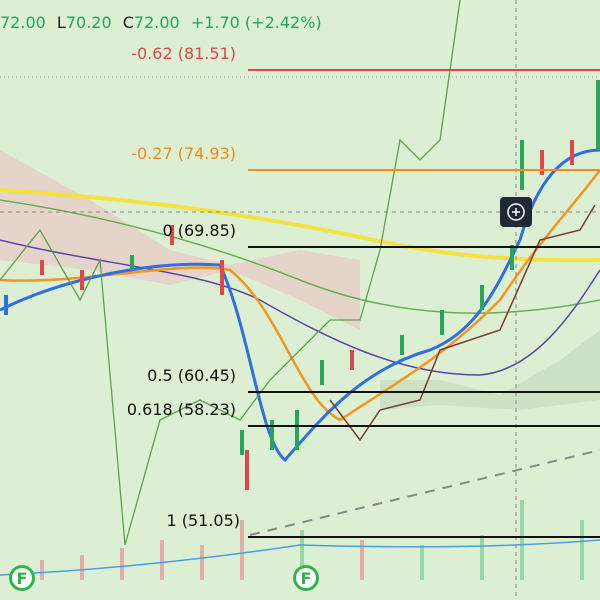  I want to click on change: +1.70 (+2.42%), so click(256, 22).